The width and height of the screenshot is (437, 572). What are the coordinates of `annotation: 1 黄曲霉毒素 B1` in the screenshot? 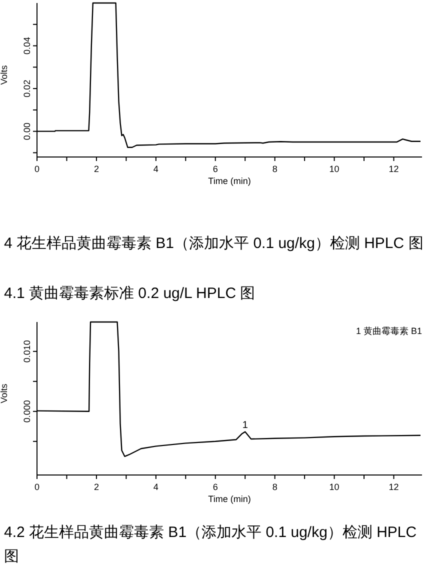 It's located at (389, 331).